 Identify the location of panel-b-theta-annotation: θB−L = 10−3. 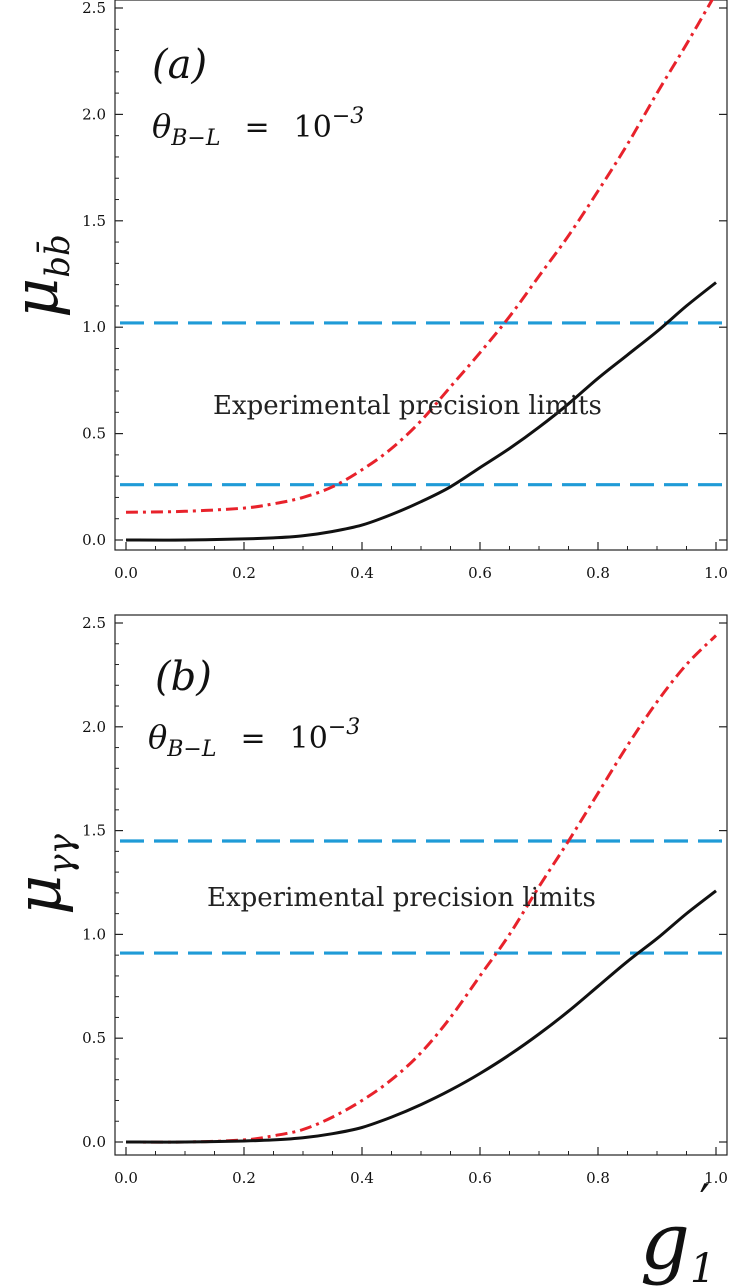
(254, 738).